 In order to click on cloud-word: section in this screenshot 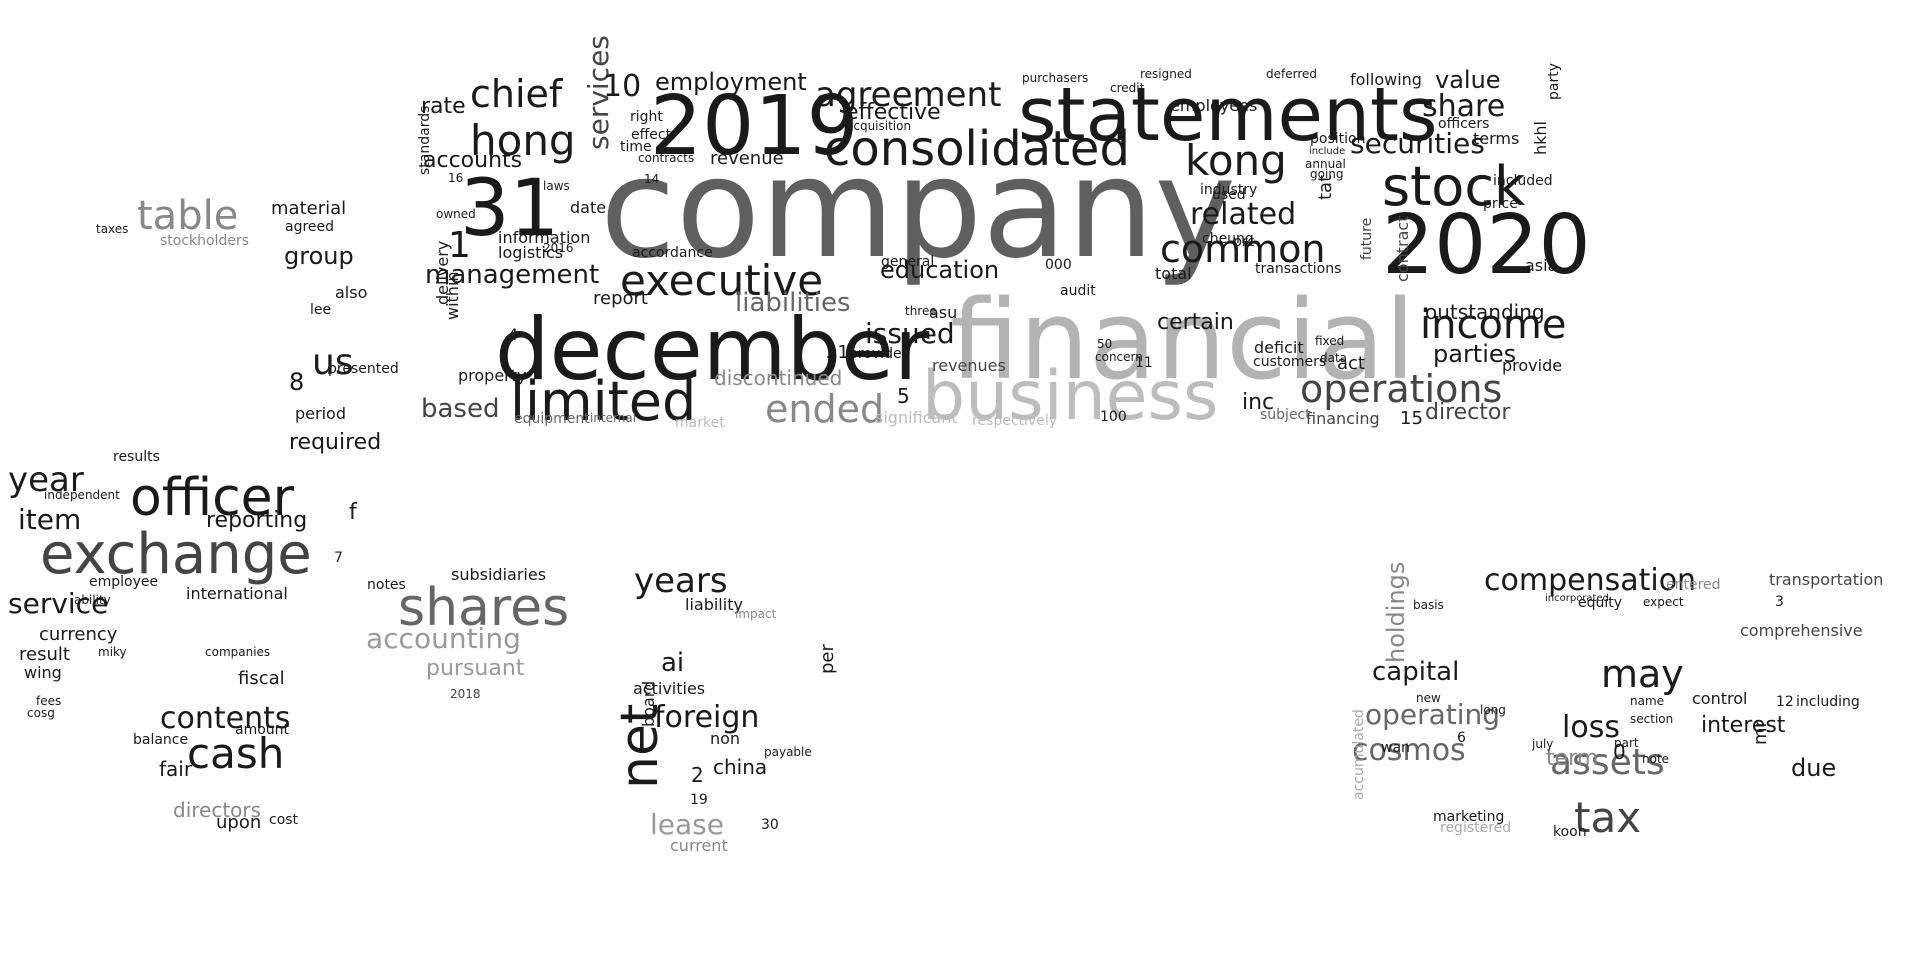, I will do `click(1652, 719)`.